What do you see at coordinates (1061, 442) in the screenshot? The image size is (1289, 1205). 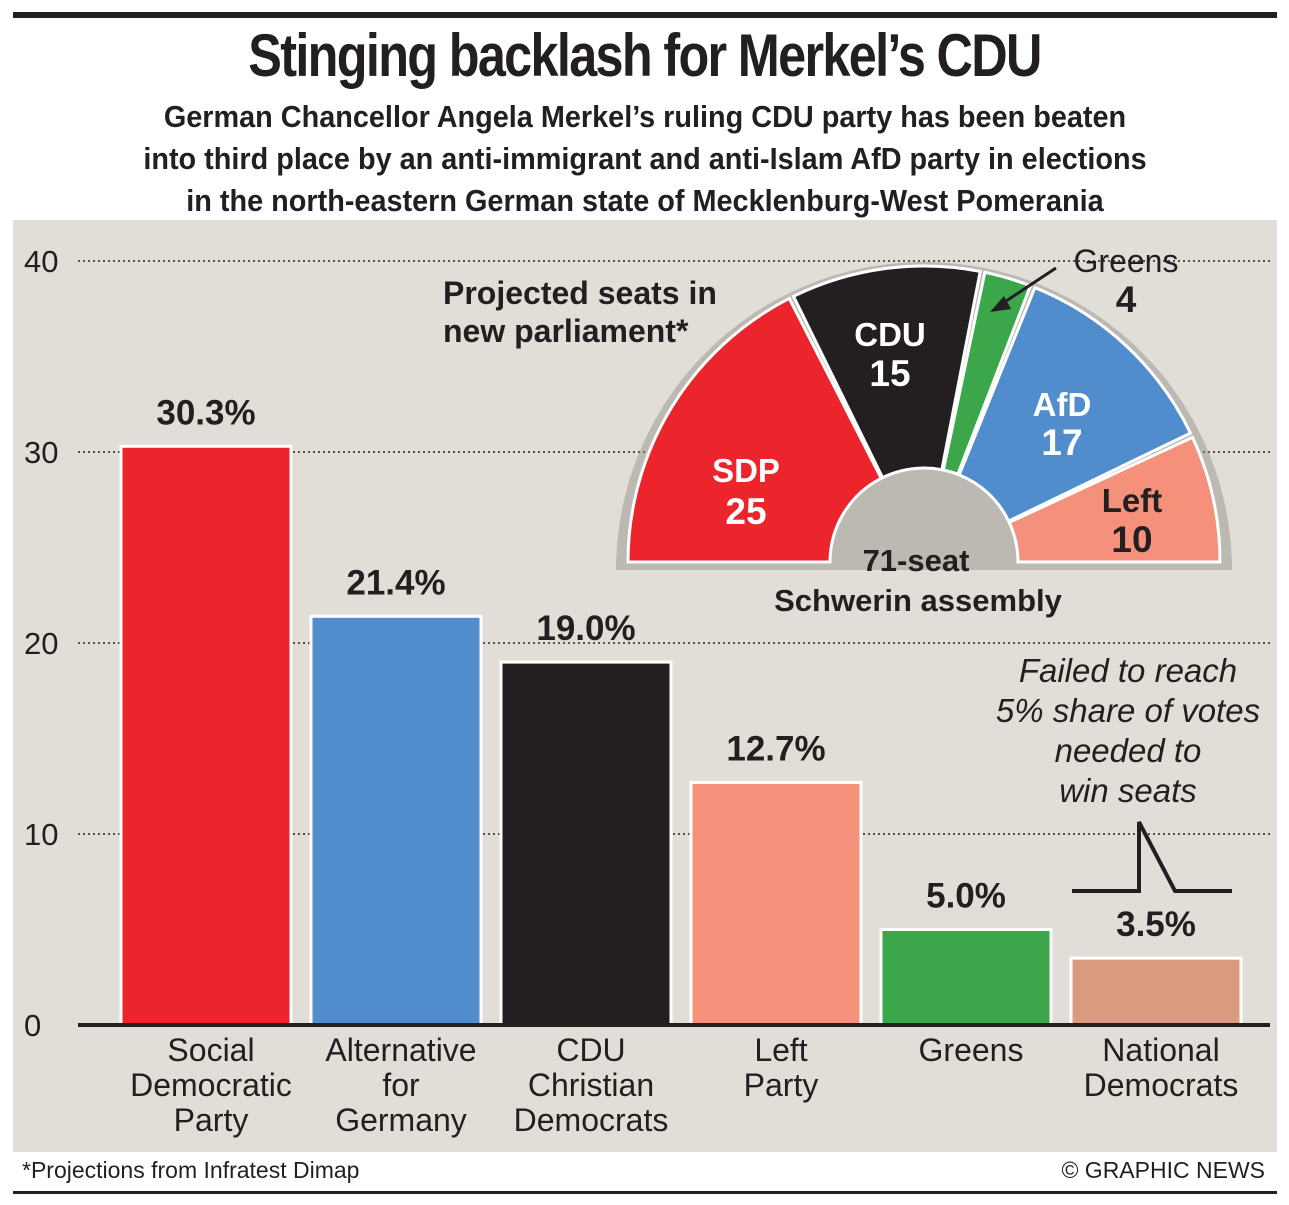 I see `seat-slice-value: 17` at bounding box center [1061, 442].